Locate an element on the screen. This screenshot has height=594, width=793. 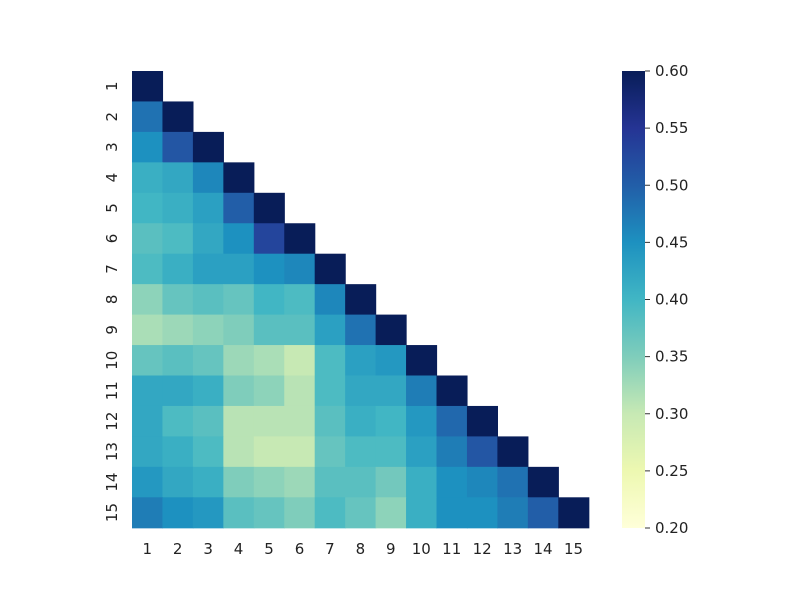
x-tick-labels: 1 2 3 4 5 6 7 8 9 10 11 12 13 14 15 is located at coordinates (362, 549).